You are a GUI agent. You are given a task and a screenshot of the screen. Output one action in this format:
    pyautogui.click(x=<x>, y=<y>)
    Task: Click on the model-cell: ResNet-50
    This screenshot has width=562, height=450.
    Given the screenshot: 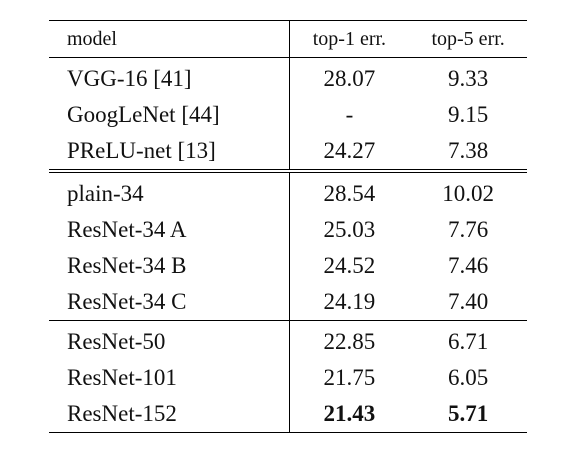 What is the action you would take?
    pyautogui.click(x=169, y=340)
    